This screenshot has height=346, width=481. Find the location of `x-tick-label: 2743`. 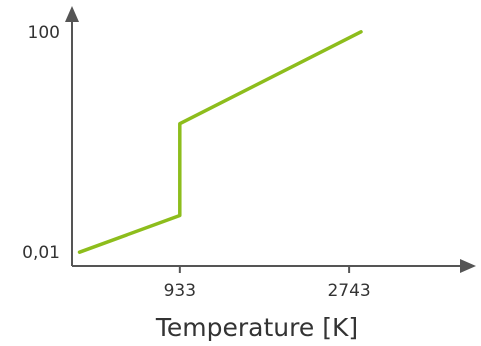

x-tick-label: 2743 is located at coordinates (348, 291).